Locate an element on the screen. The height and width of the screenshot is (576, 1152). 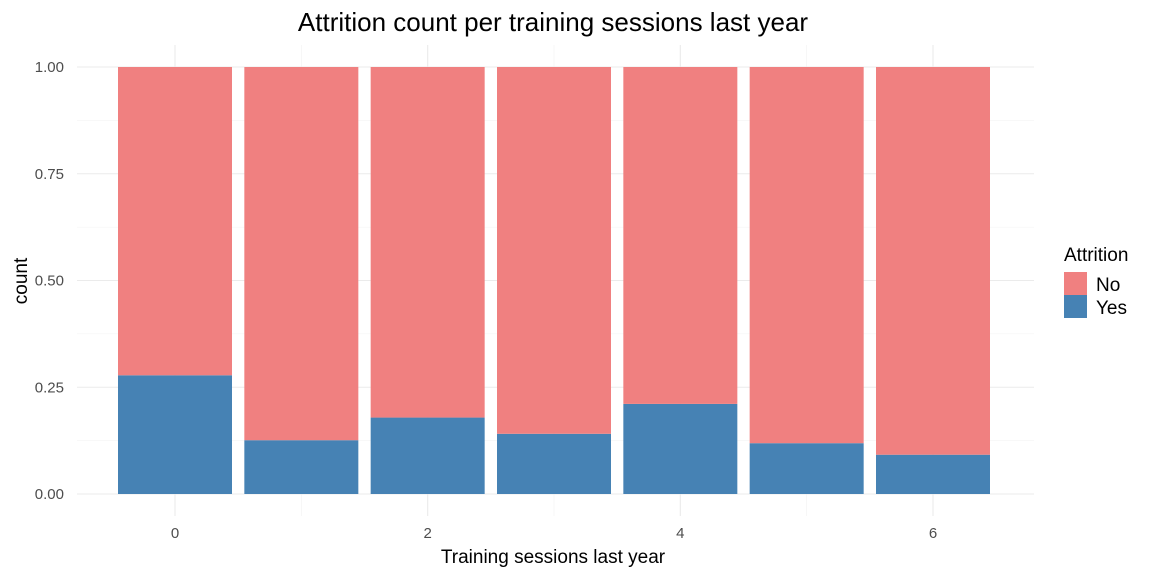
y-tick-label: 0.00 is located at coordinates (49, 494).